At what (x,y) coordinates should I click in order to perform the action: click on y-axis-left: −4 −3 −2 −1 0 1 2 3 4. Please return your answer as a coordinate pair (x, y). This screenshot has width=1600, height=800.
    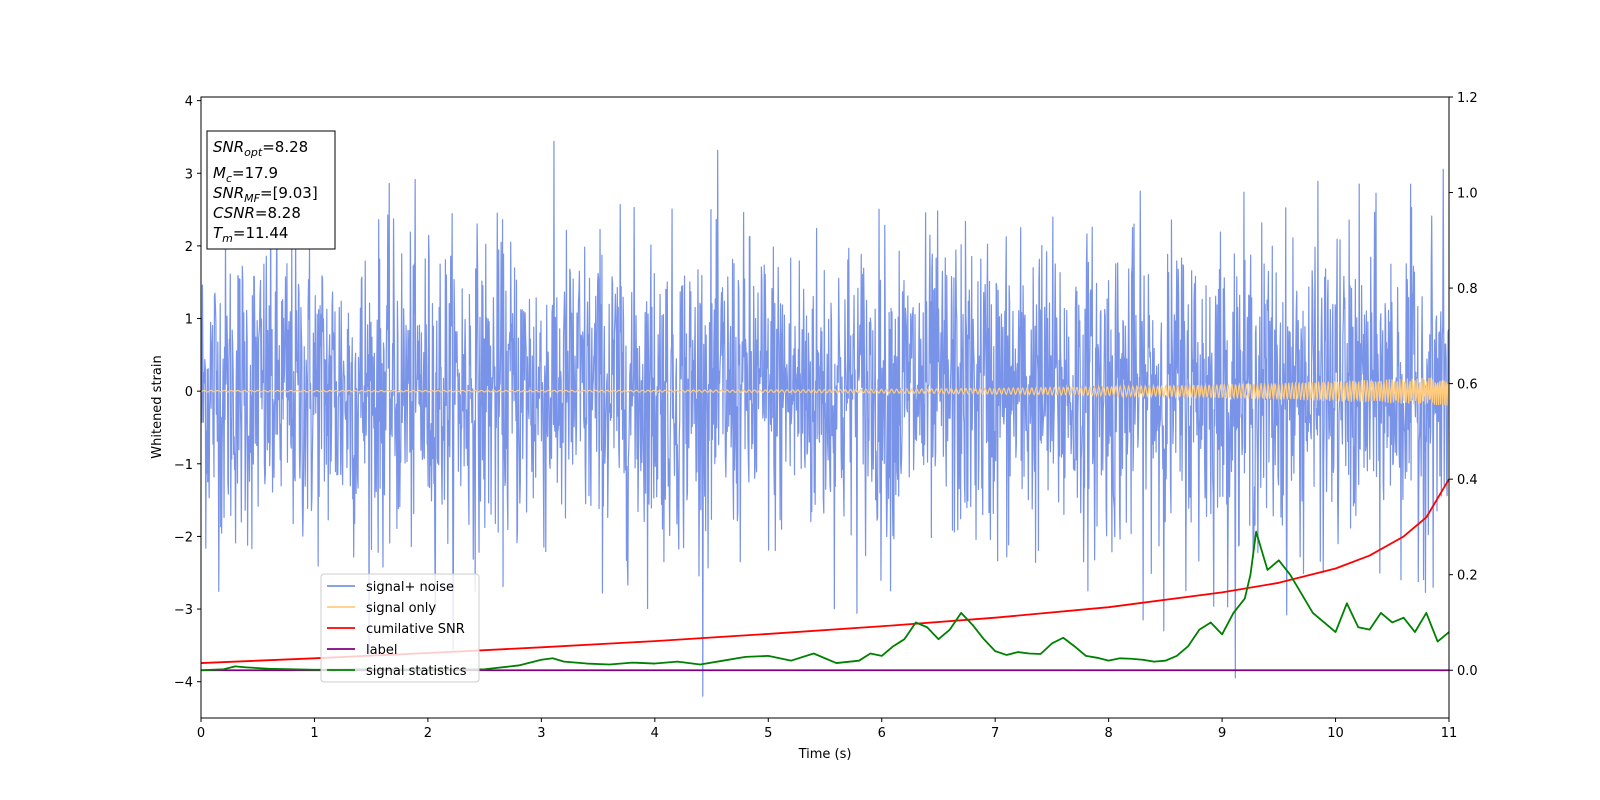
    Looking at the image, I should click on (187, 393).